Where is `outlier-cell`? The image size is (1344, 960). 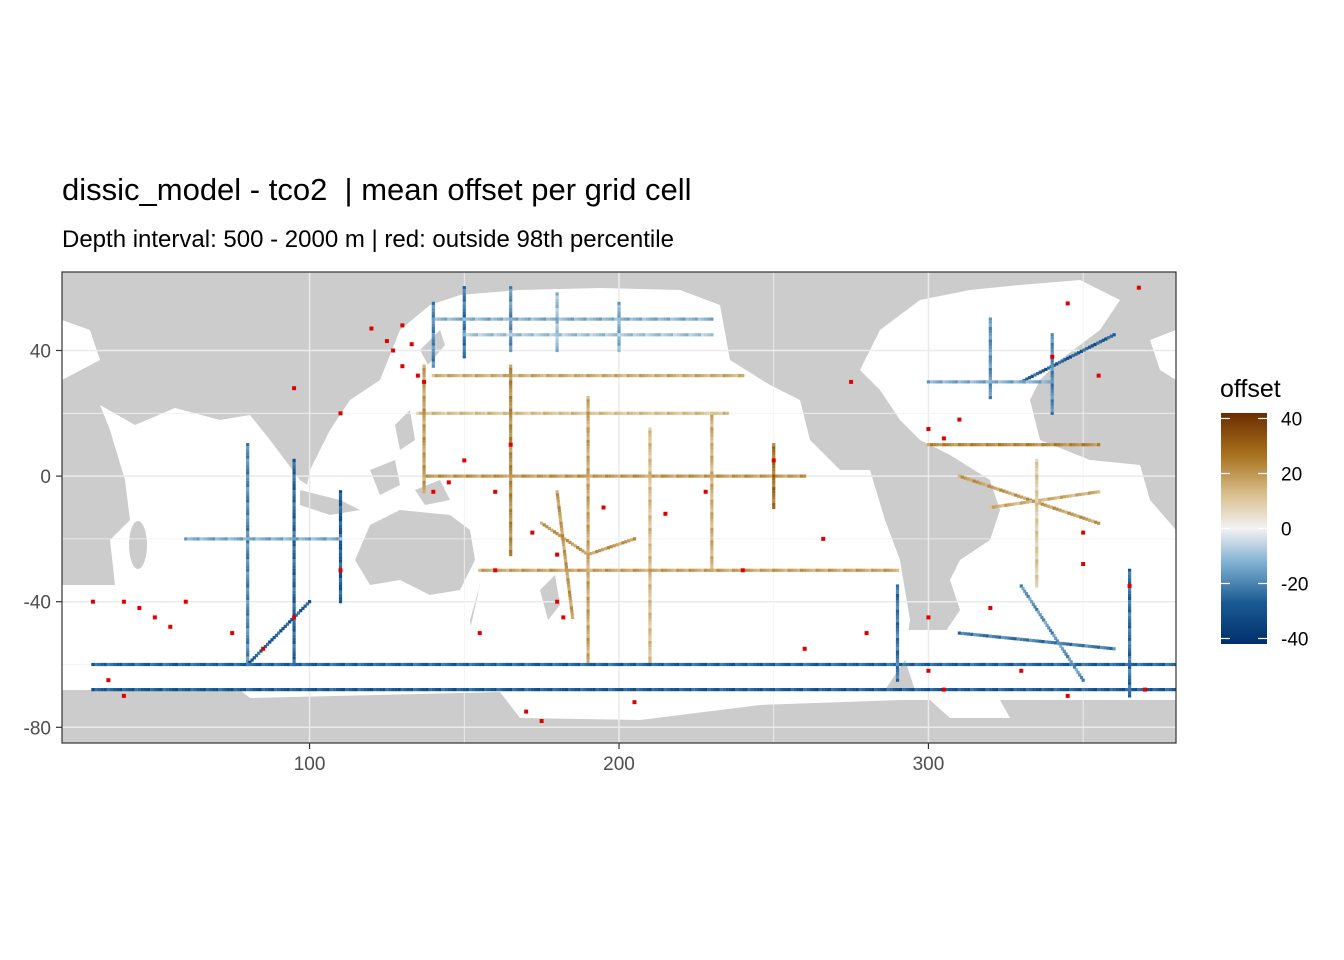
outlier-cell is located at coordinates (928, 617).